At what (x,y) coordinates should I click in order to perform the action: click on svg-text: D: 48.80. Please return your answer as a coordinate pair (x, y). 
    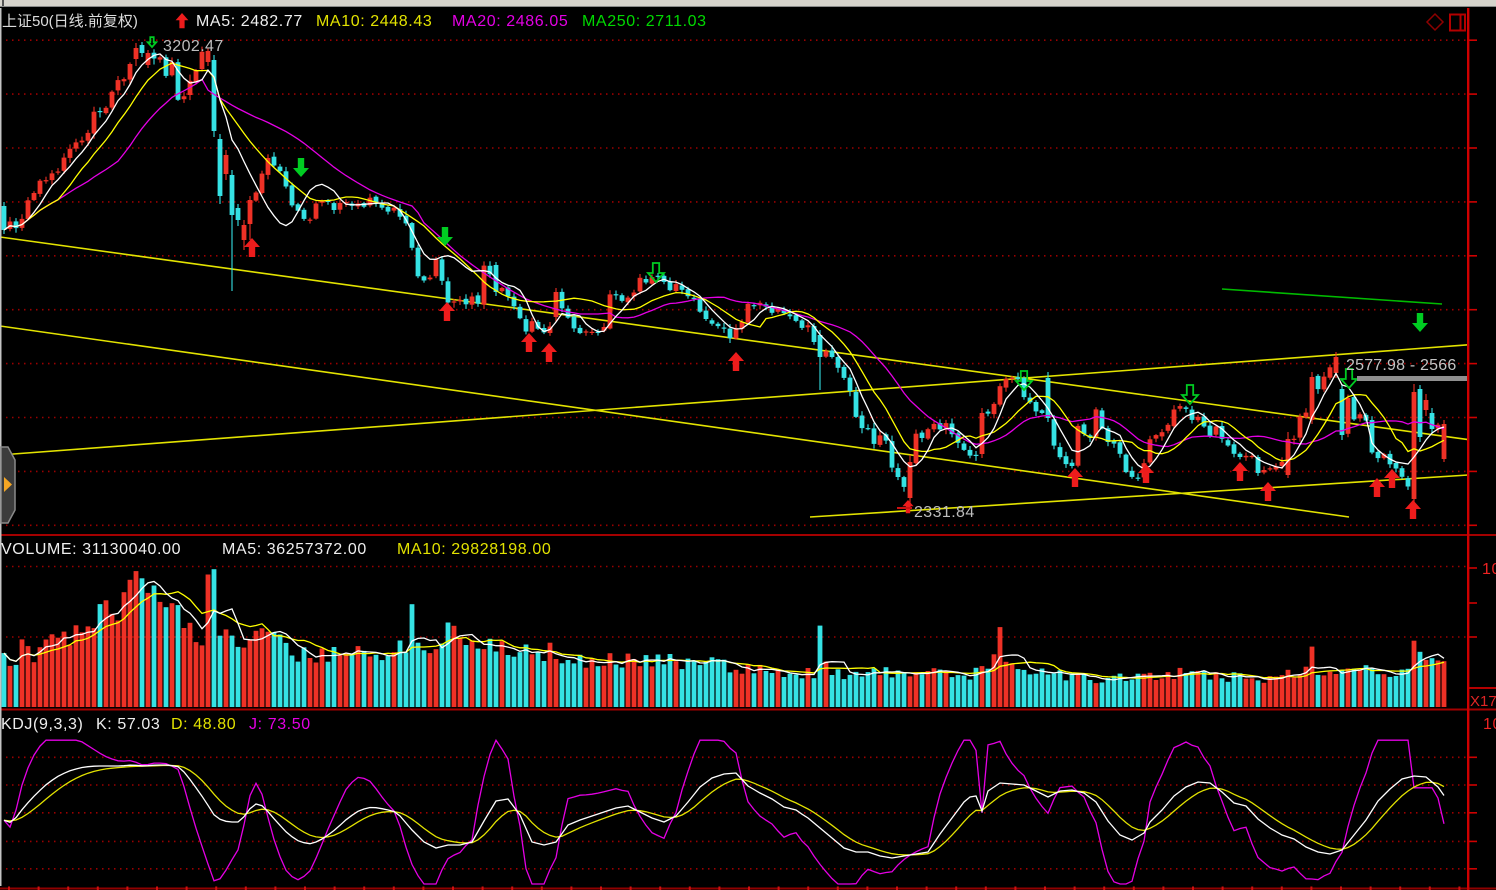
    Looking at the image, I should click on (203, 724).